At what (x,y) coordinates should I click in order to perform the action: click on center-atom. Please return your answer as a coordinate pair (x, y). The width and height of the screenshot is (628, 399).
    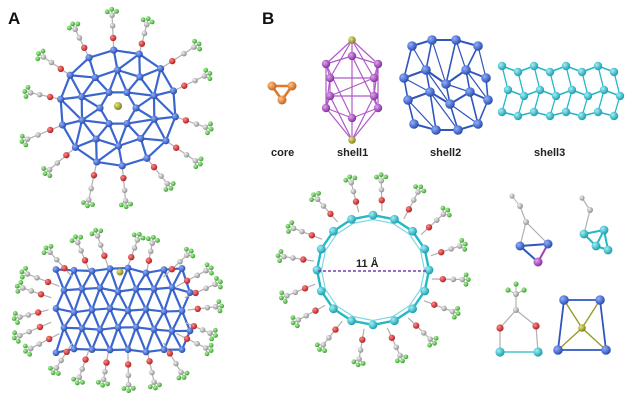
    Looking at the image, I should click on (120, 272).